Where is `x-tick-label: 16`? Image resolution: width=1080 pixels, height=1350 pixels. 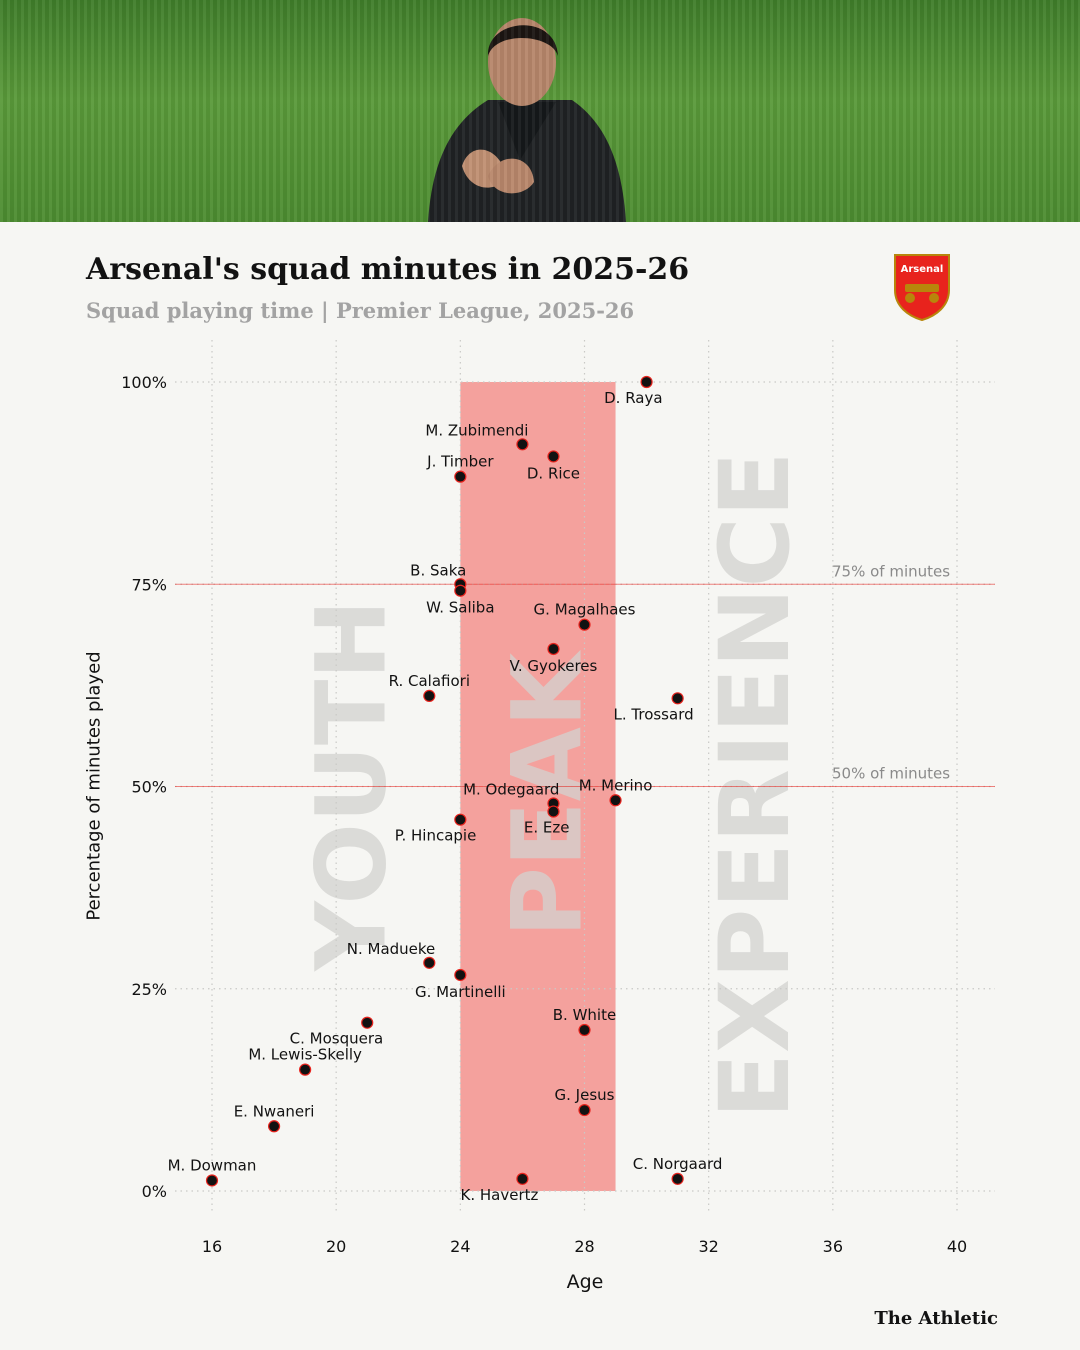 x-tick-label: 16 is located at coordinates (212, 1246).